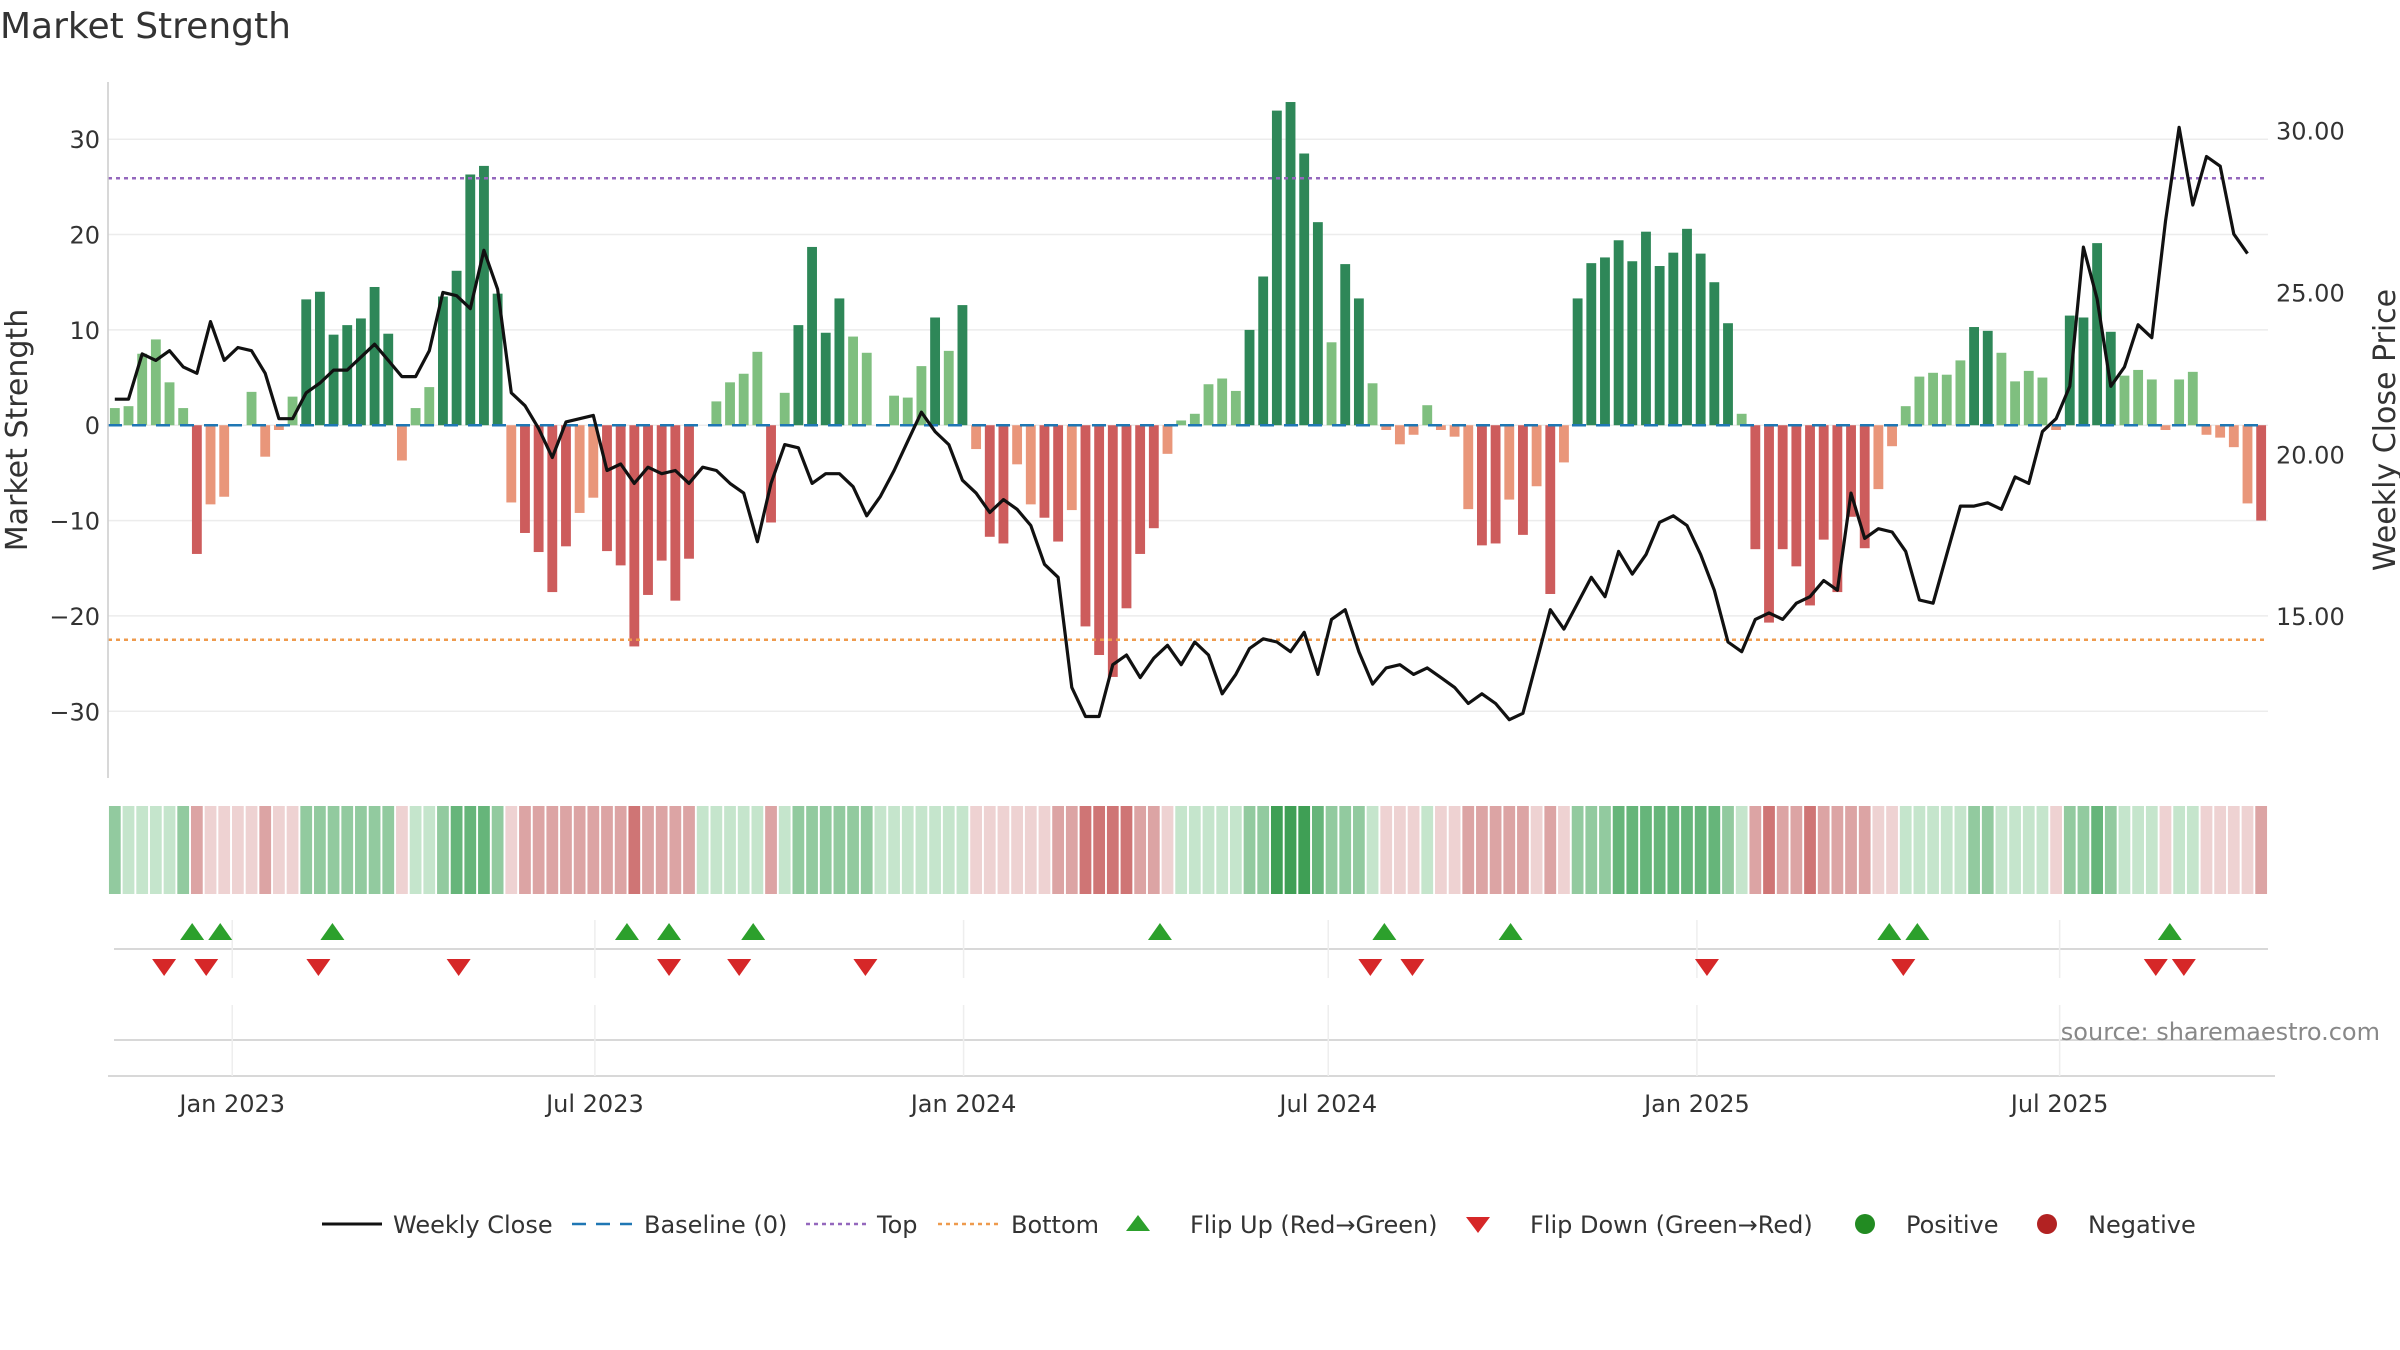 This screenshot has height=1350, width=2400. Describe the element at coordinates (1138, 1223) in the screenshot. I see `legend-flip-up-icon` at that location.